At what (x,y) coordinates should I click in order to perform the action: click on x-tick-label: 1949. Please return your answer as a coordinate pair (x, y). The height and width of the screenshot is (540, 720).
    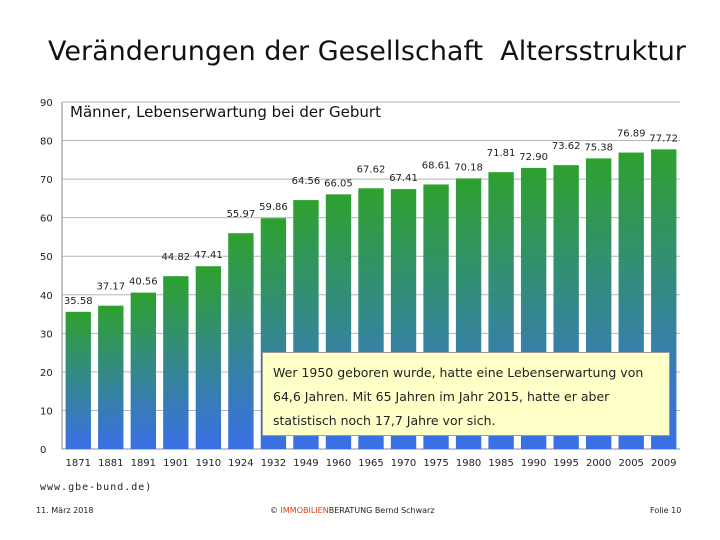
    Looking at the image, I should click on (305, 463).